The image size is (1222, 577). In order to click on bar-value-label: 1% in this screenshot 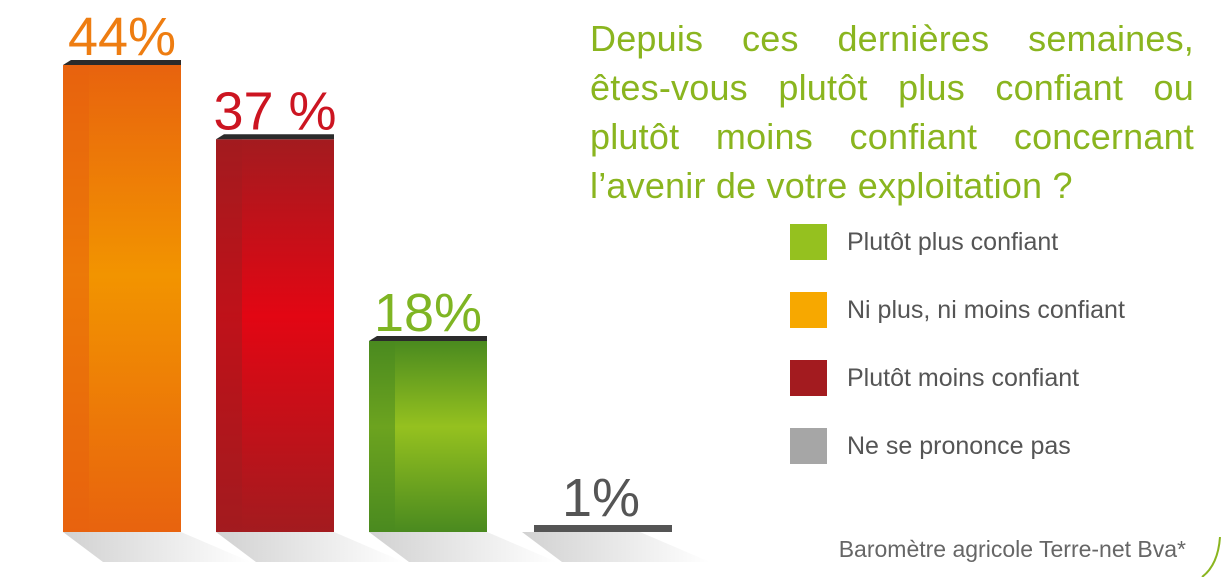, I will do `click(601, 498)`.